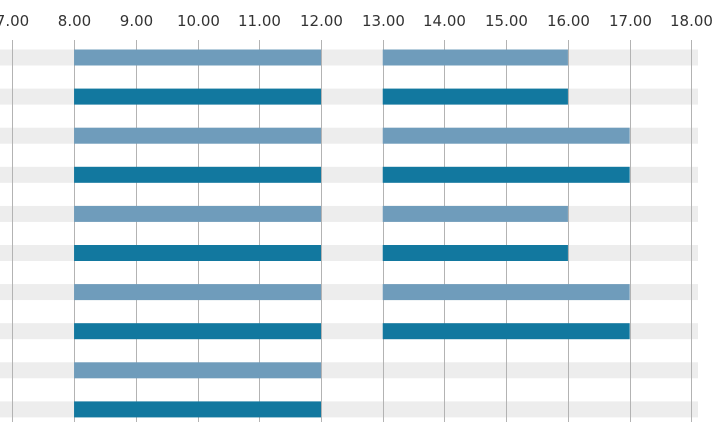 The image size is (713, 428). Describe the element at coordinates (14, 21) in the screenshot. I see `x-tick-label: 7.00` at that location.